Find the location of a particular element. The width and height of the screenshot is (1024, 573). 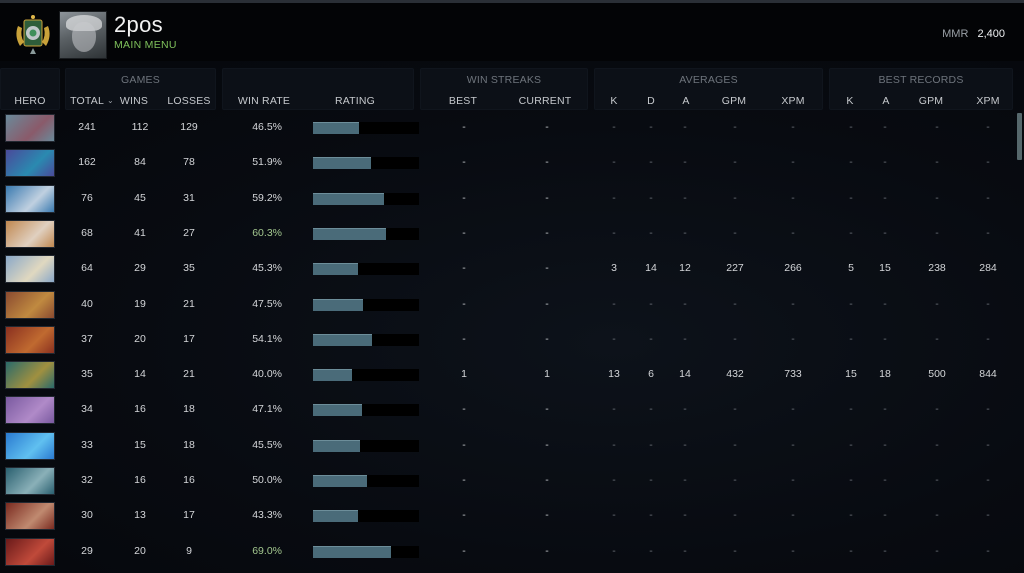

col-best-streak: BEST is located at coordinates (463, 101).